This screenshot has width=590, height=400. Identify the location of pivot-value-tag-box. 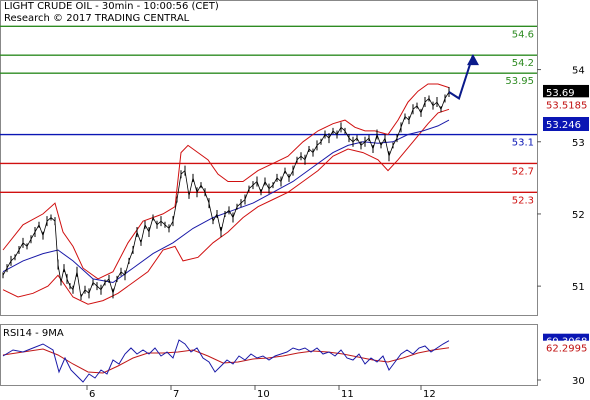
(566, 124).